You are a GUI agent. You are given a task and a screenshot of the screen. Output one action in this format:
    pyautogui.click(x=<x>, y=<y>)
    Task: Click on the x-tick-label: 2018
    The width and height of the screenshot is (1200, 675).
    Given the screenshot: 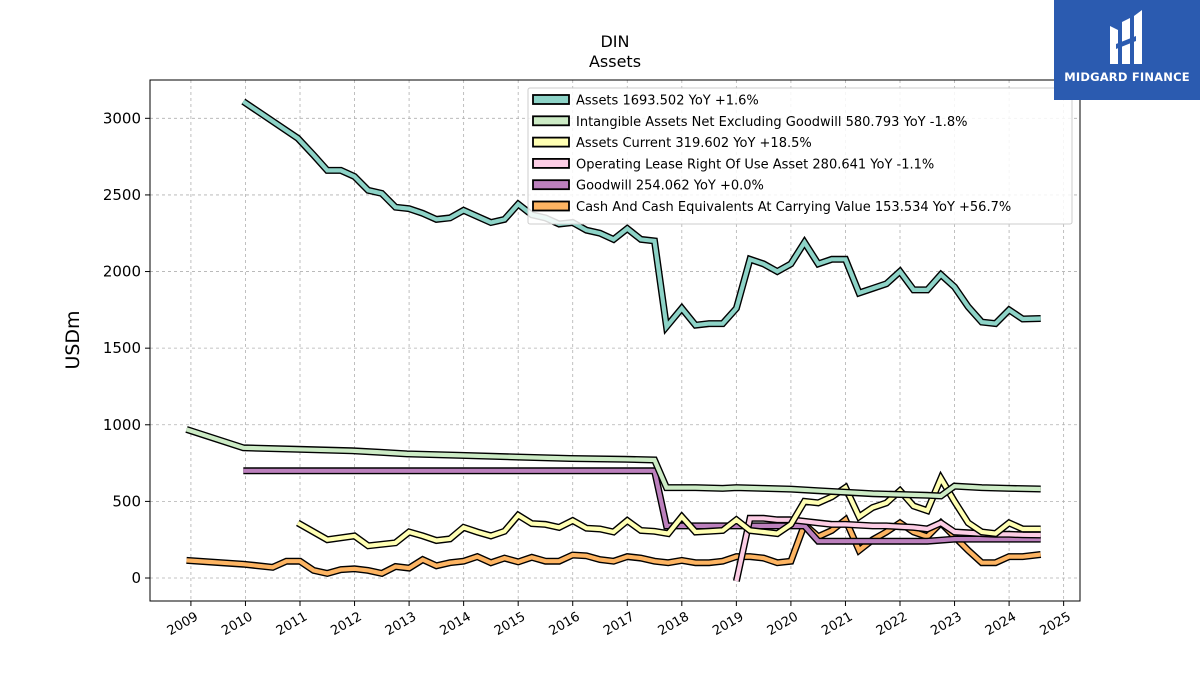 What is the action you would take?
    pyautogui.click(x=674, y=624)
    